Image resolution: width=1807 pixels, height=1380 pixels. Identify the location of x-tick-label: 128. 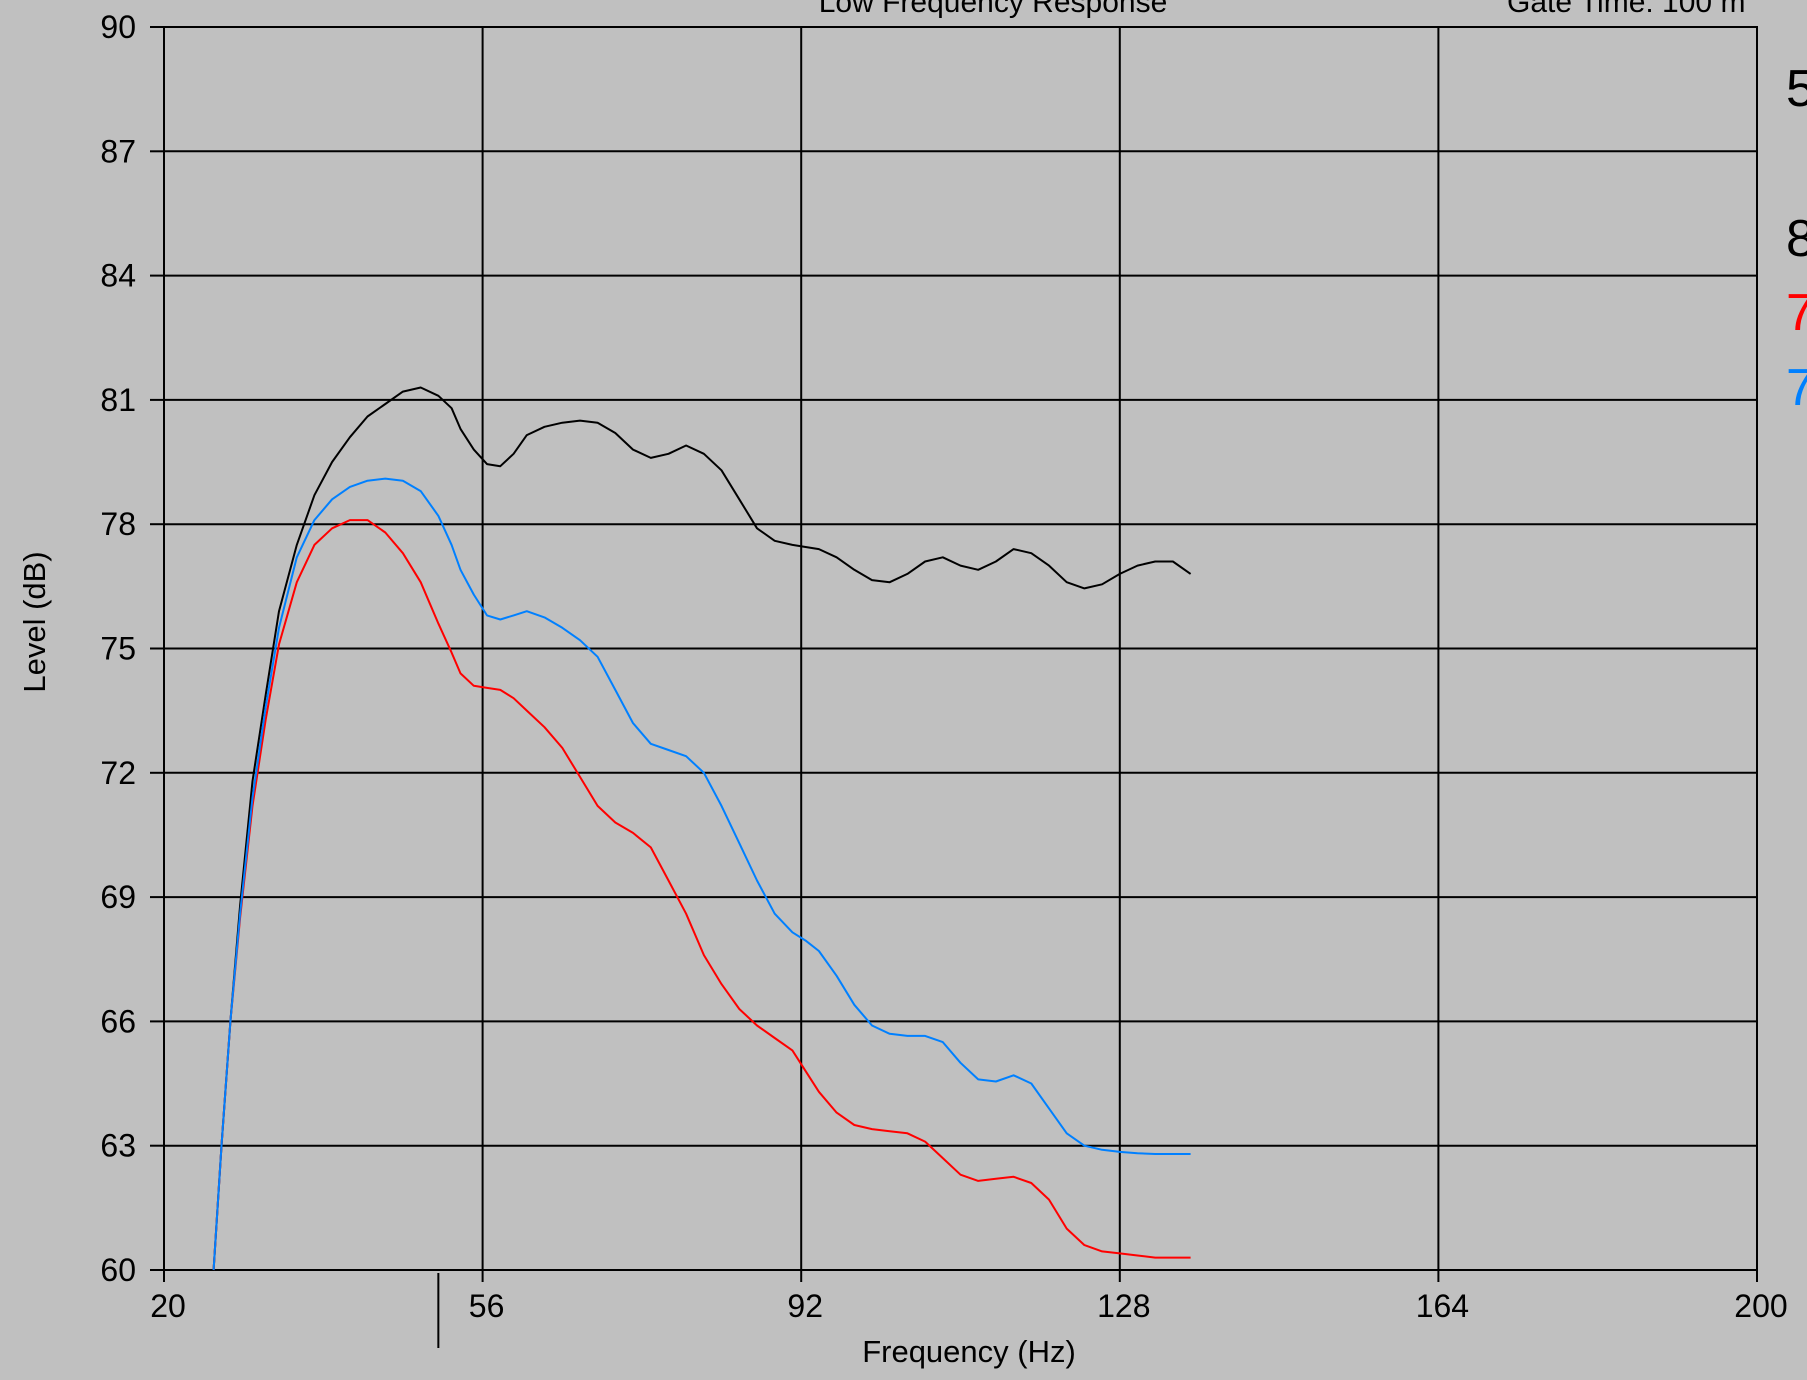
(1123, 1306).